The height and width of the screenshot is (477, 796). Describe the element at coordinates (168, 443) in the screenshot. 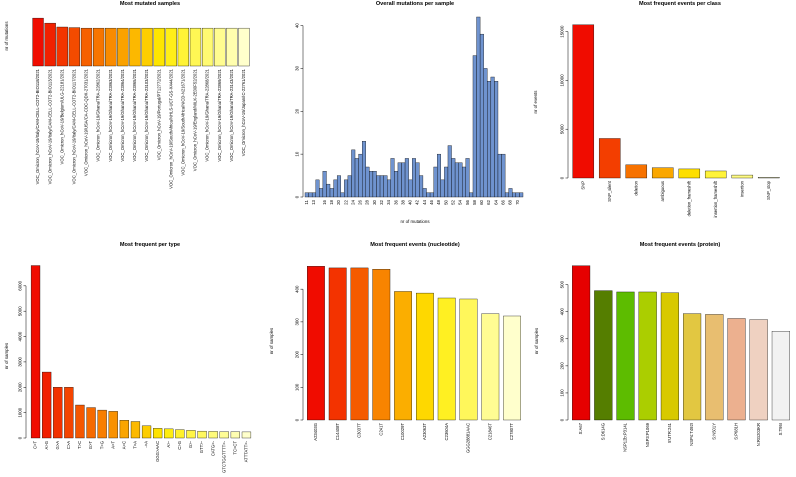

I see `x-tick-label: A>-` at that location.